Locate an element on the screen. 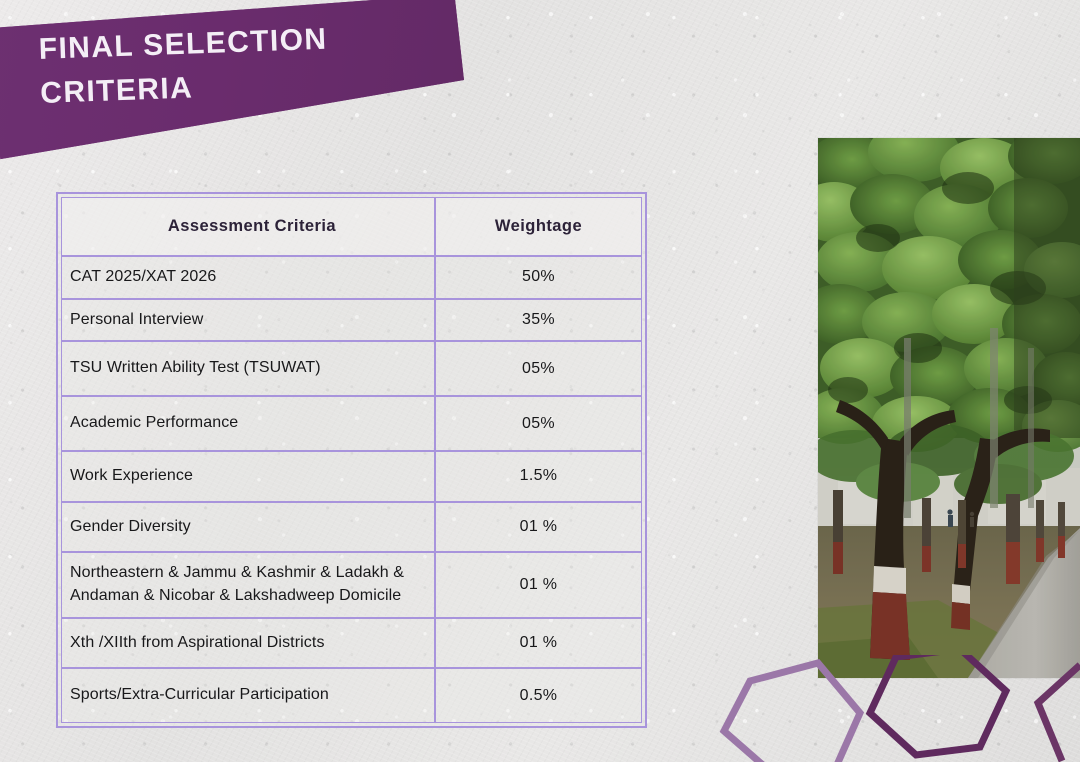 This screenshot has height=762, width=1080. cell-criteria: Work Experience is located at coordinates (249, 476).